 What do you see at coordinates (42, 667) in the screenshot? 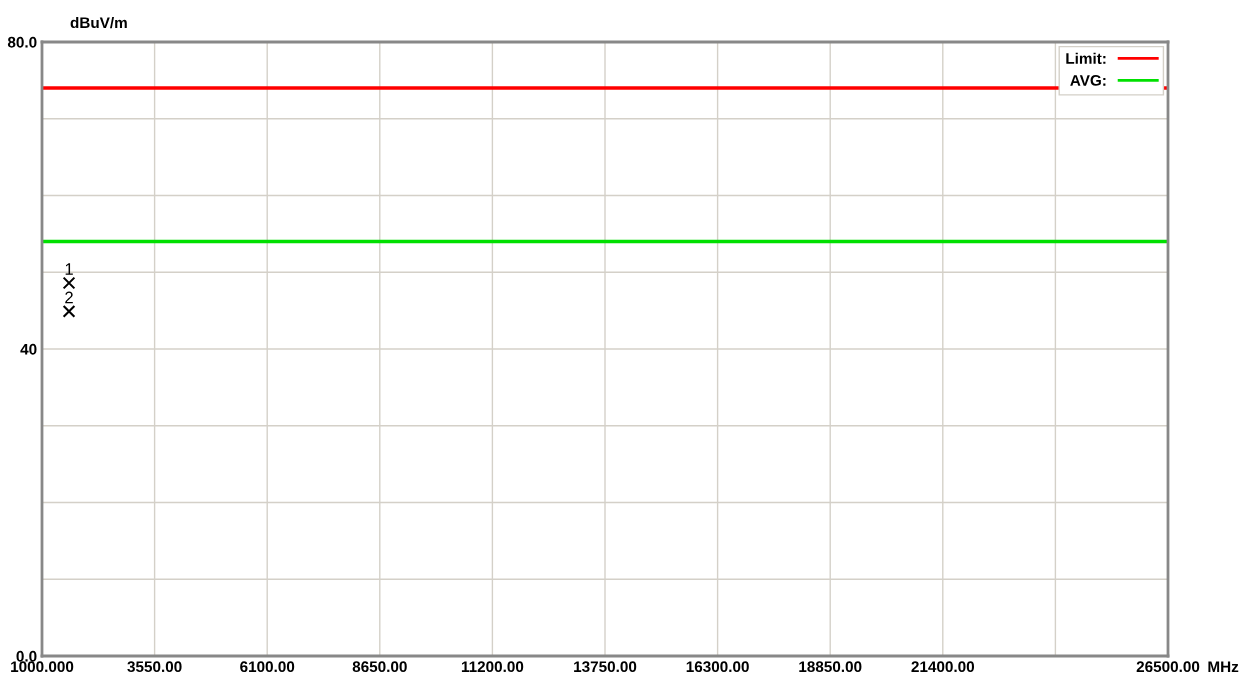
I see `x-tick-label: 1000.000` at bounding box center [42, 667].